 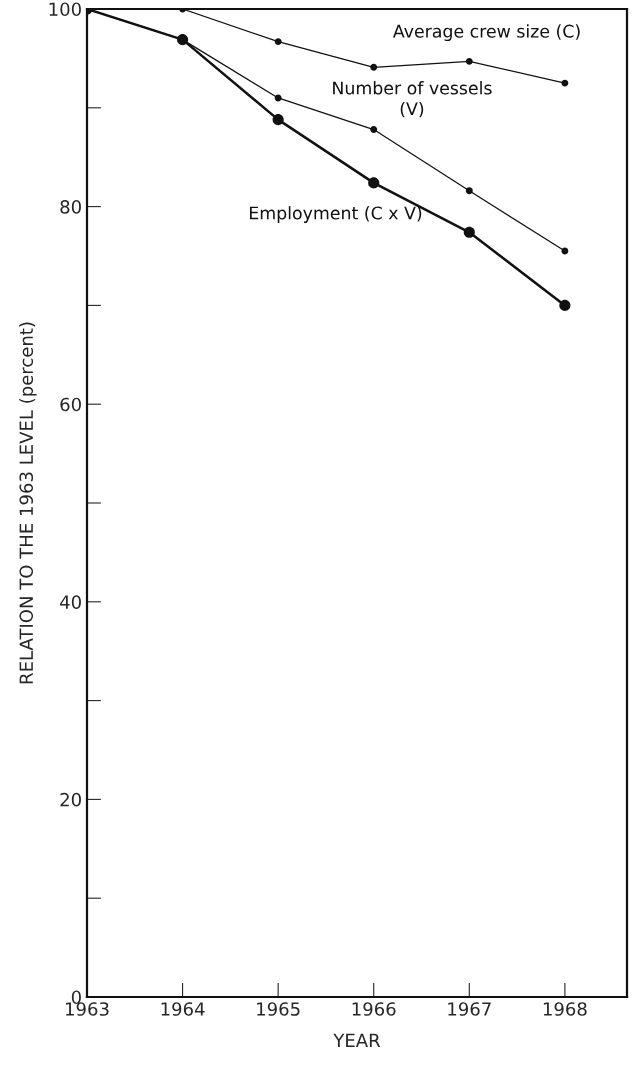 What do you see at coordinates (70, 207) in the screenshot?
I see `y-tick-label: 80` at bounding box center [70, 207].